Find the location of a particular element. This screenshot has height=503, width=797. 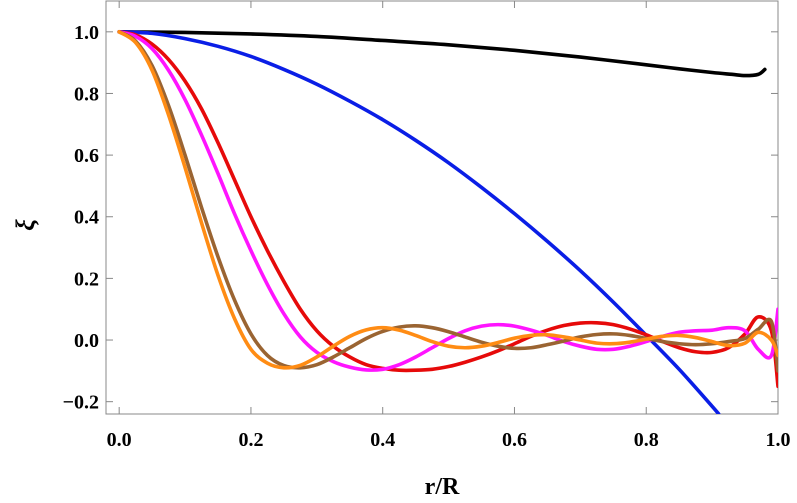

x-tick-label: 0.8 is located at coordinates (646, 440).